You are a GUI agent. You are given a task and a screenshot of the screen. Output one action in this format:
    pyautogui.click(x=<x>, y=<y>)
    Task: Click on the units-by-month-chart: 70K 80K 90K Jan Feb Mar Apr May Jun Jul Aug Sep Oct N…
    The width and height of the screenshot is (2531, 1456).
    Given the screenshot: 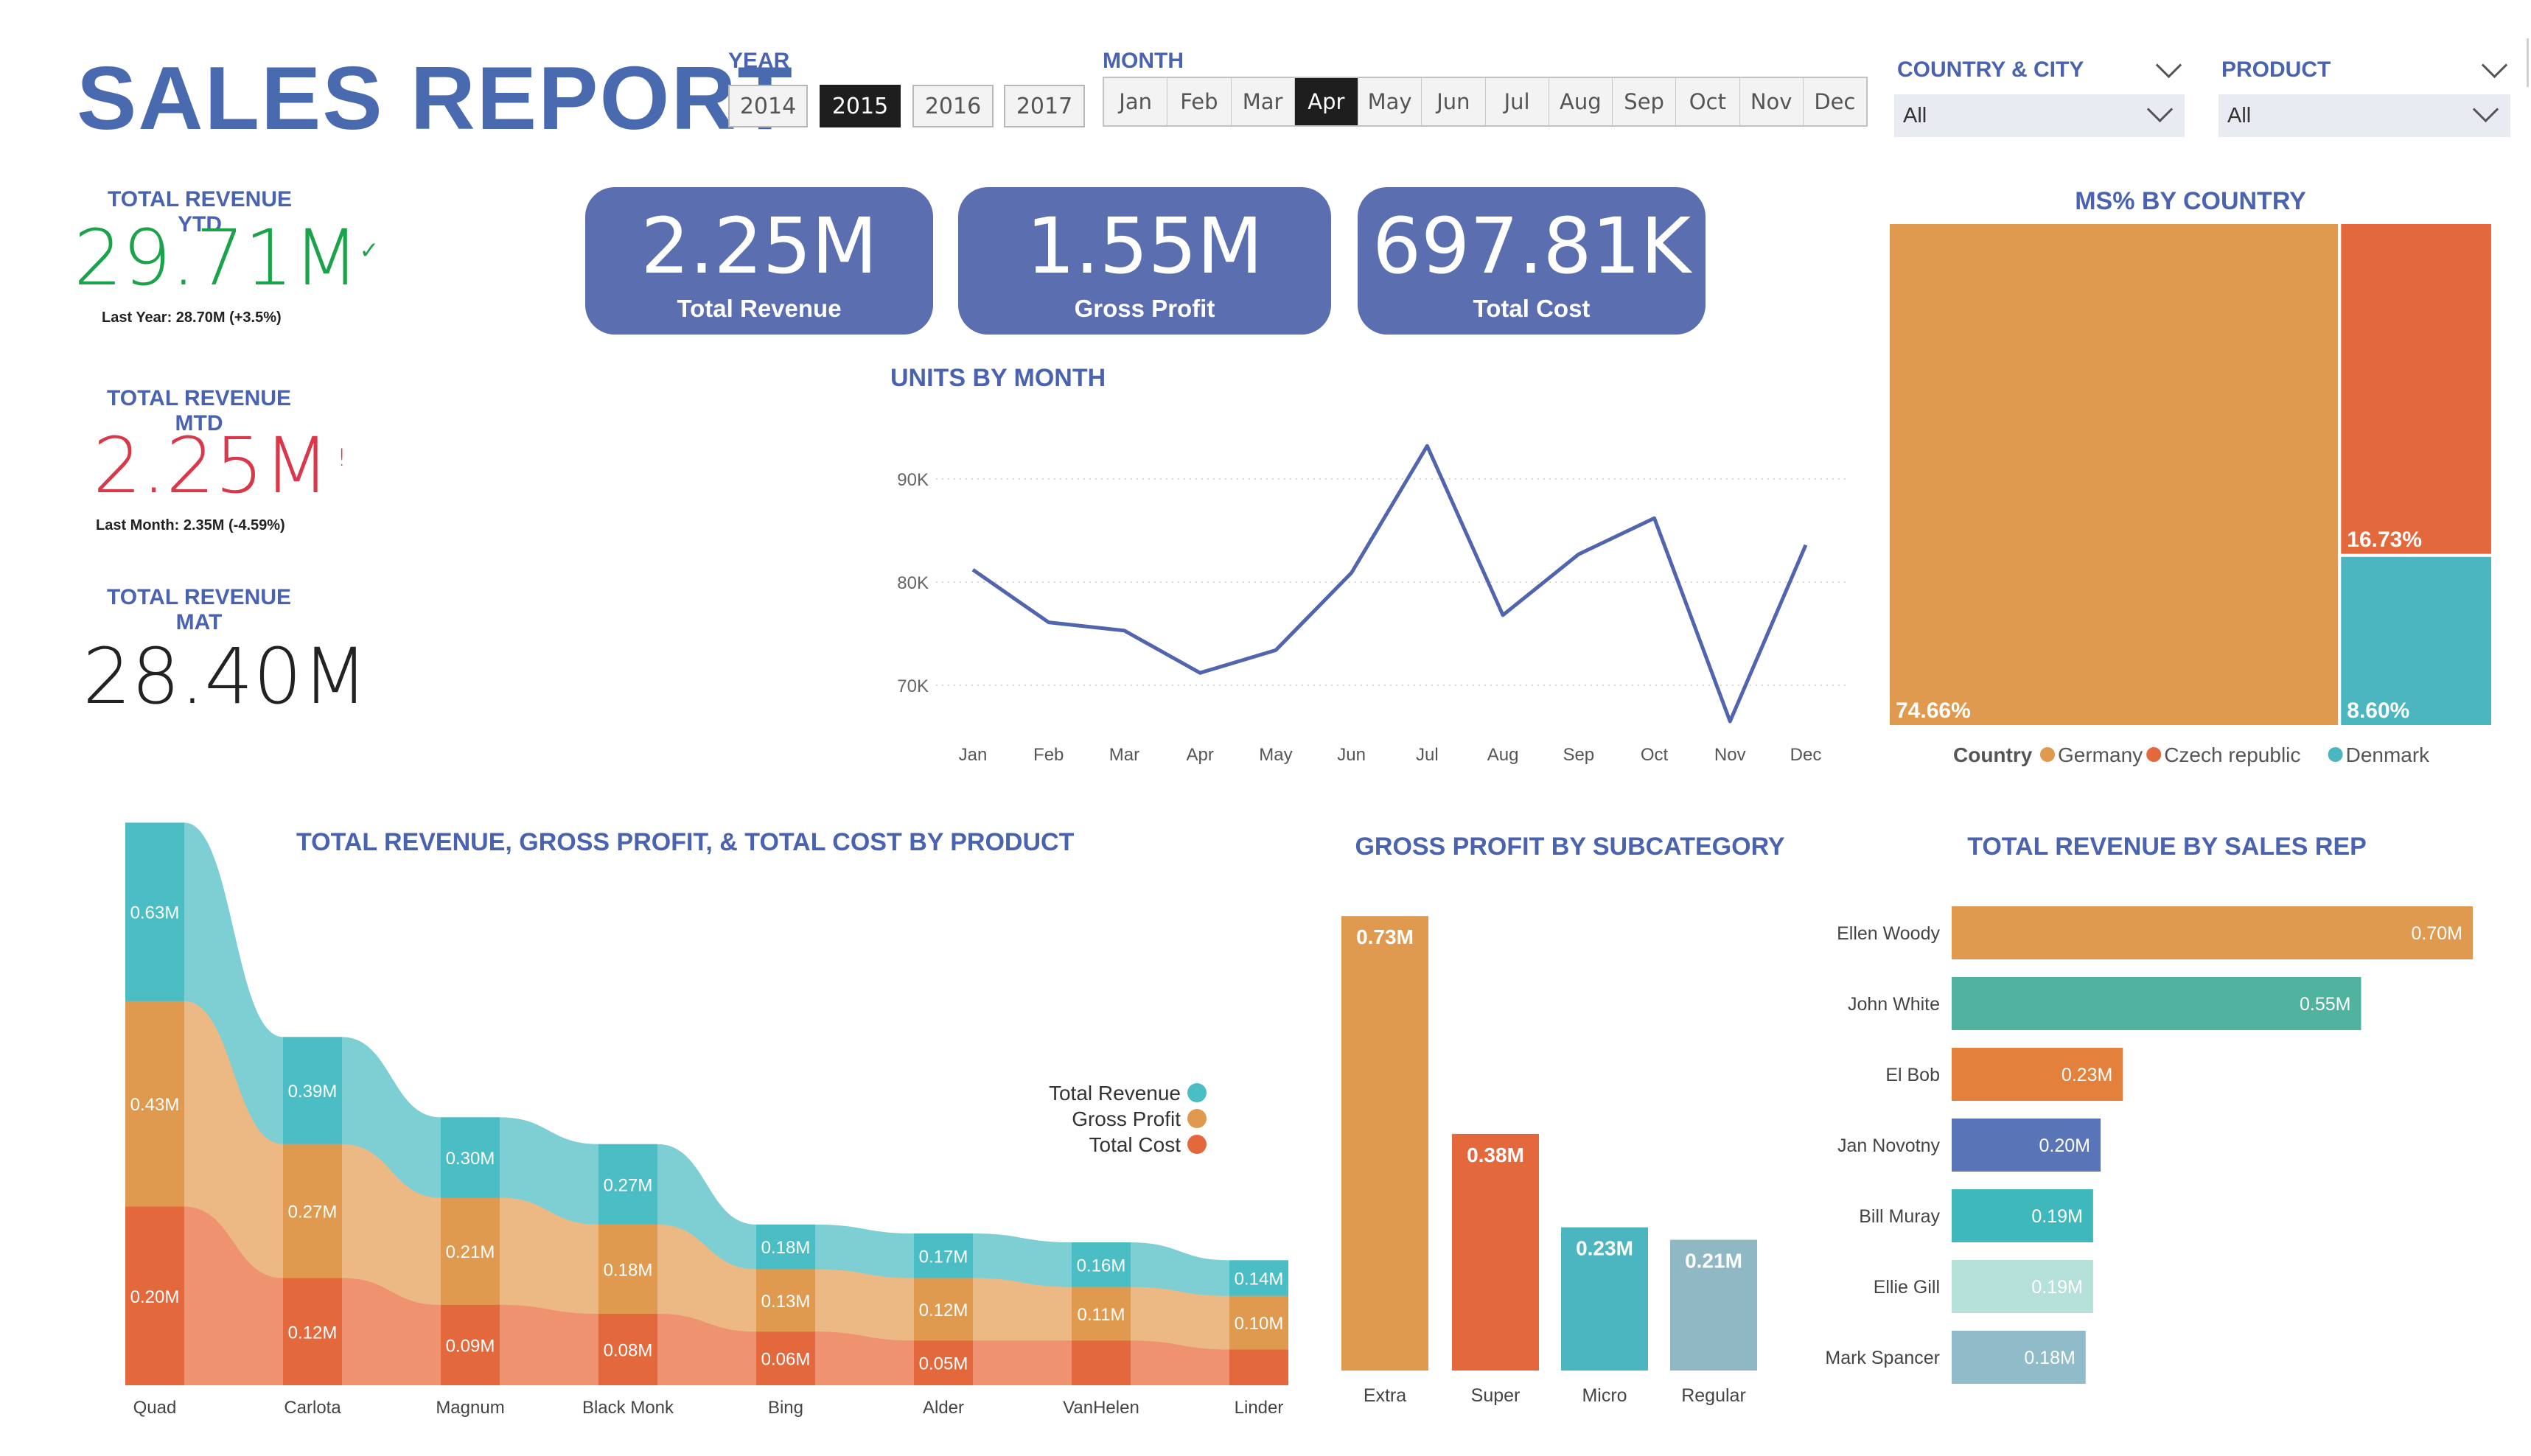 What is the action you would take?
    pyautogui.click(x=1373, y=604)
    